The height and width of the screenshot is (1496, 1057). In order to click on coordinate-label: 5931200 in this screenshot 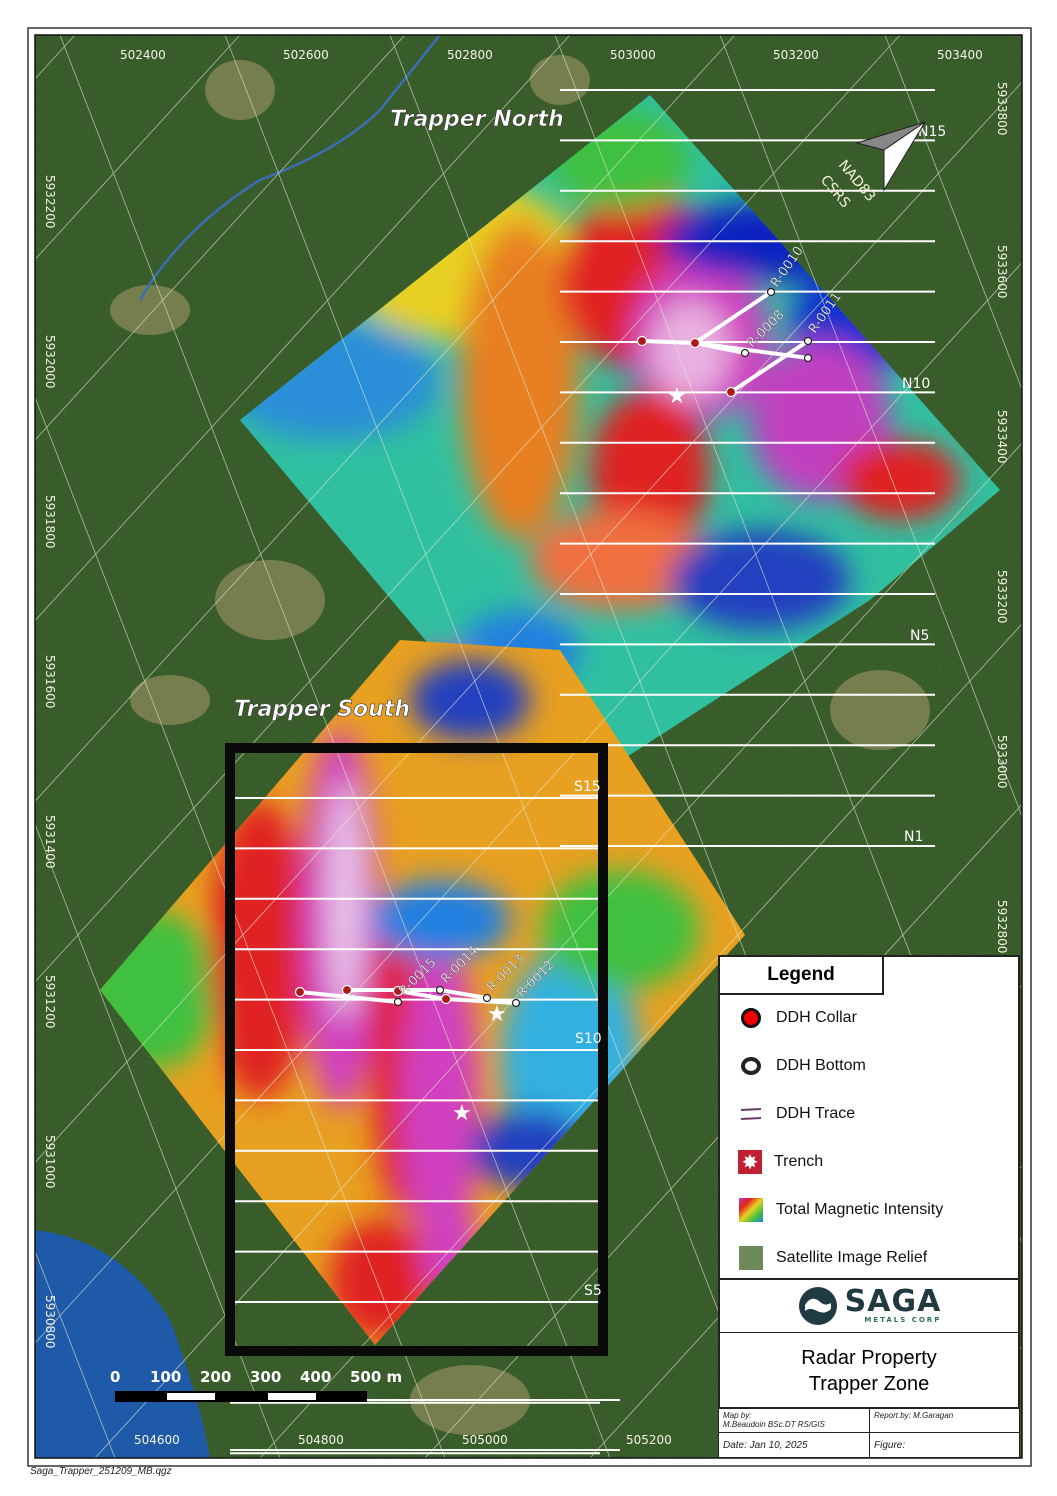, I will do `click(50, 1001)`.